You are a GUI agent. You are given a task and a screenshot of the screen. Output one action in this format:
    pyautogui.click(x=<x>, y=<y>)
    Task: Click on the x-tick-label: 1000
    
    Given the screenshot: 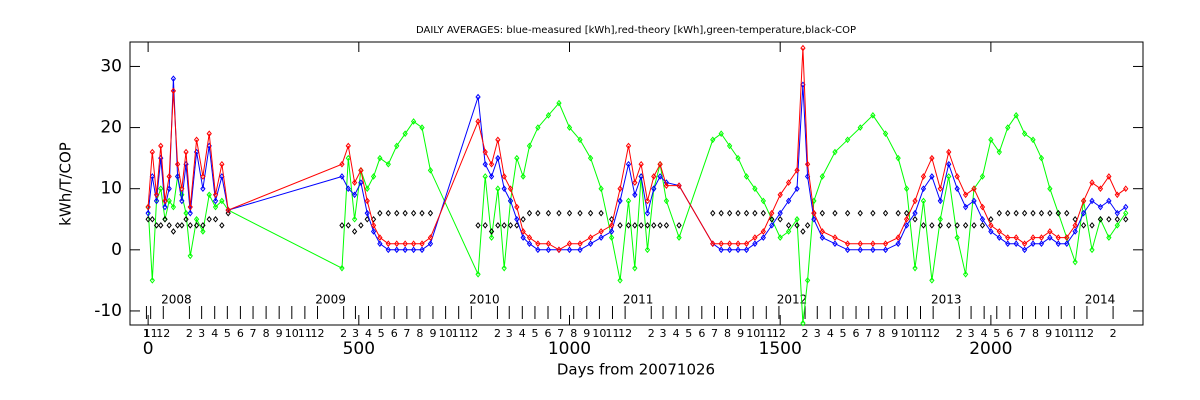 What is the action you would take?
    pyautogui.click(x=569, y=349)
    